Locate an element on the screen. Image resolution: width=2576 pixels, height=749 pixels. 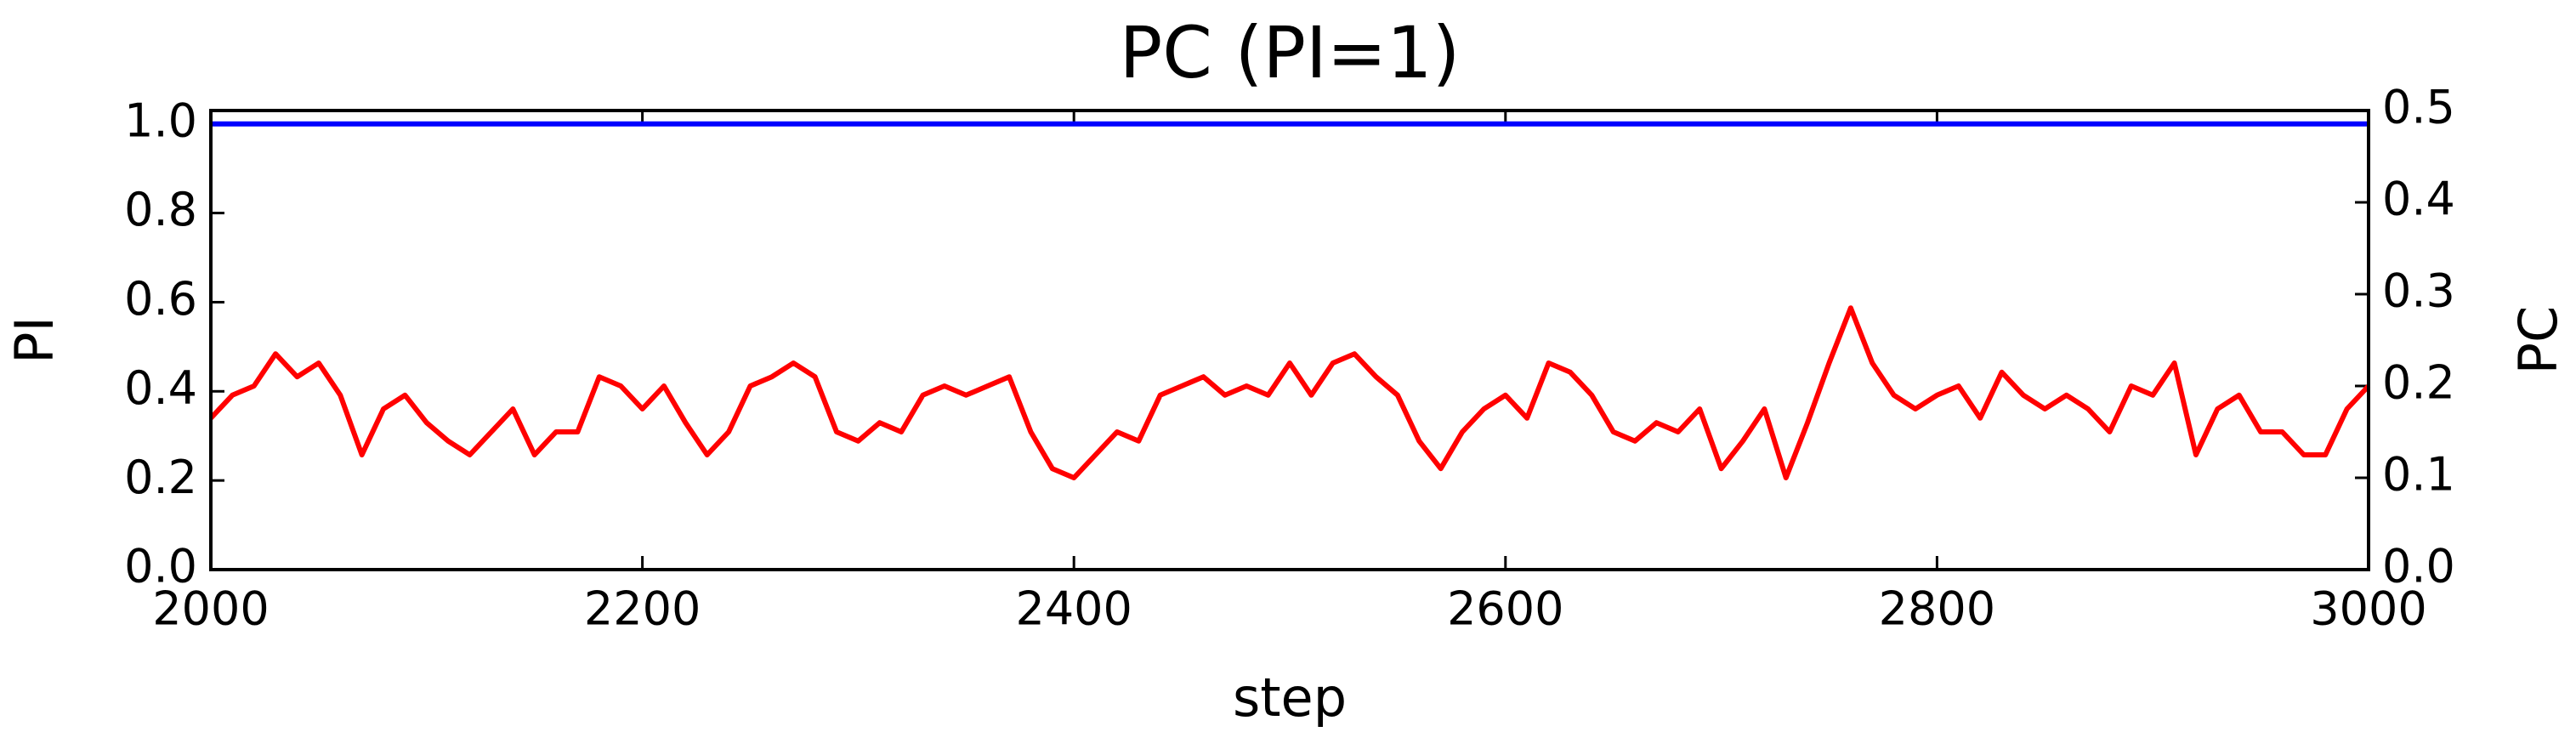
y2-tick-label: 0.5 is located at coordinates (2418, 107).